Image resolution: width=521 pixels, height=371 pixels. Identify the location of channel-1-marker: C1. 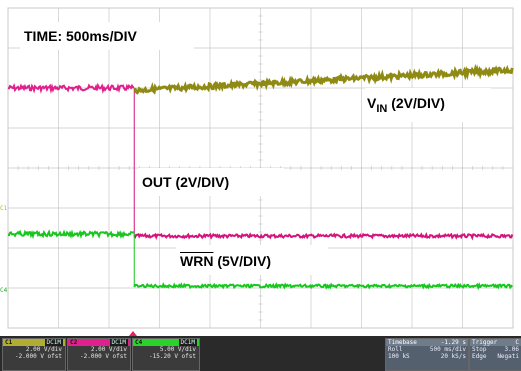
(4, 208).